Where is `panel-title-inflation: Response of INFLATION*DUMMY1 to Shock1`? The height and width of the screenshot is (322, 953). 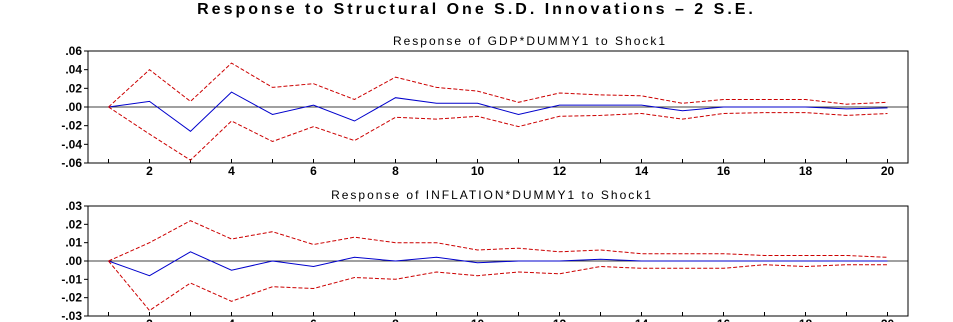
panel-title-inflation: Response of INFLATION*DUMMY1 to Shock1 is located at coordinates (492, 195).